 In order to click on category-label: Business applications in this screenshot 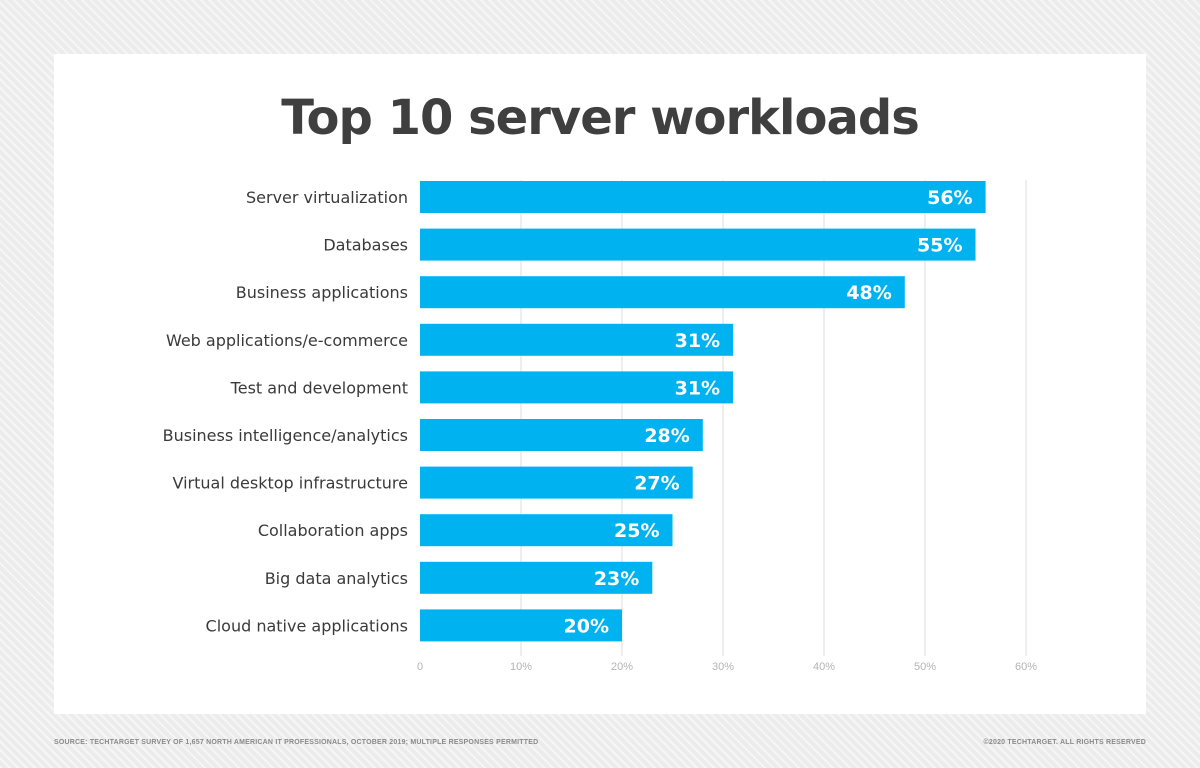, I will do `click(322, 292)`.